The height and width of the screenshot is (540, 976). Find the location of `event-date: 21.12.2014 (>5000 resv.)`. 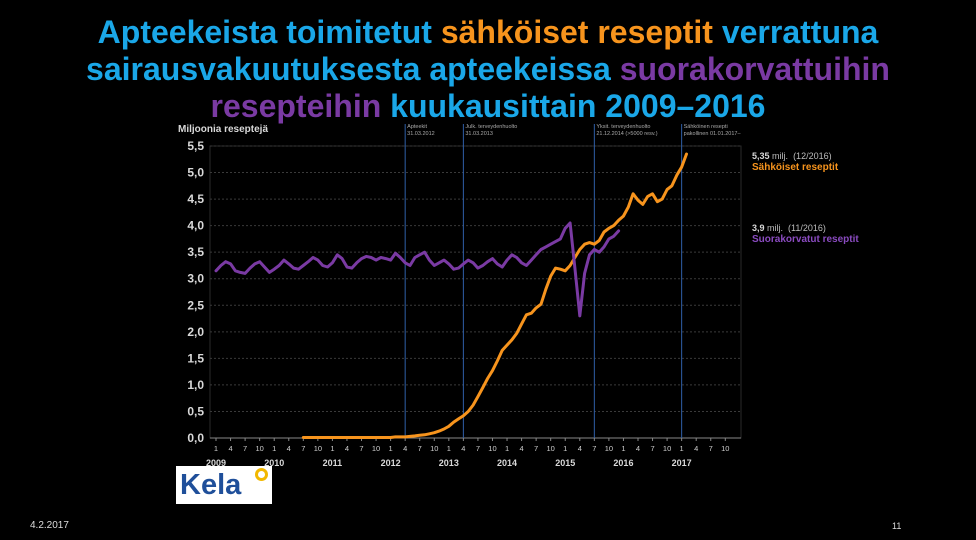

event-date: 21.12.2014 (>5000 resv.) is located at coordinates (626, 134).